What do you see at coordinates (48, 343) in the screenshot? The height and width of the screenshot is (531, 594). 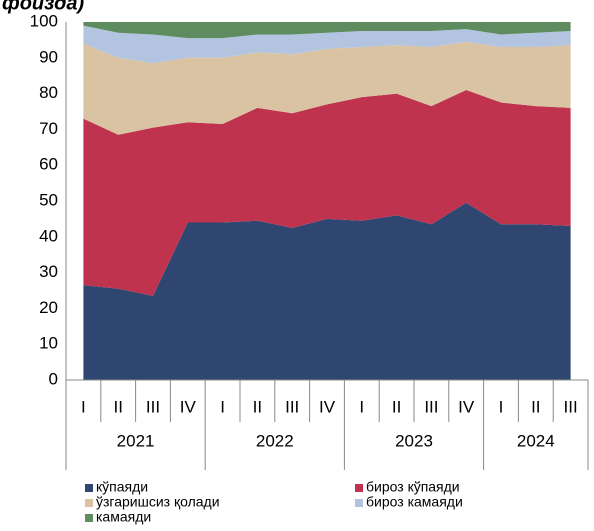 I see `y-tick-label: 10` at bounding box center [48, 343].